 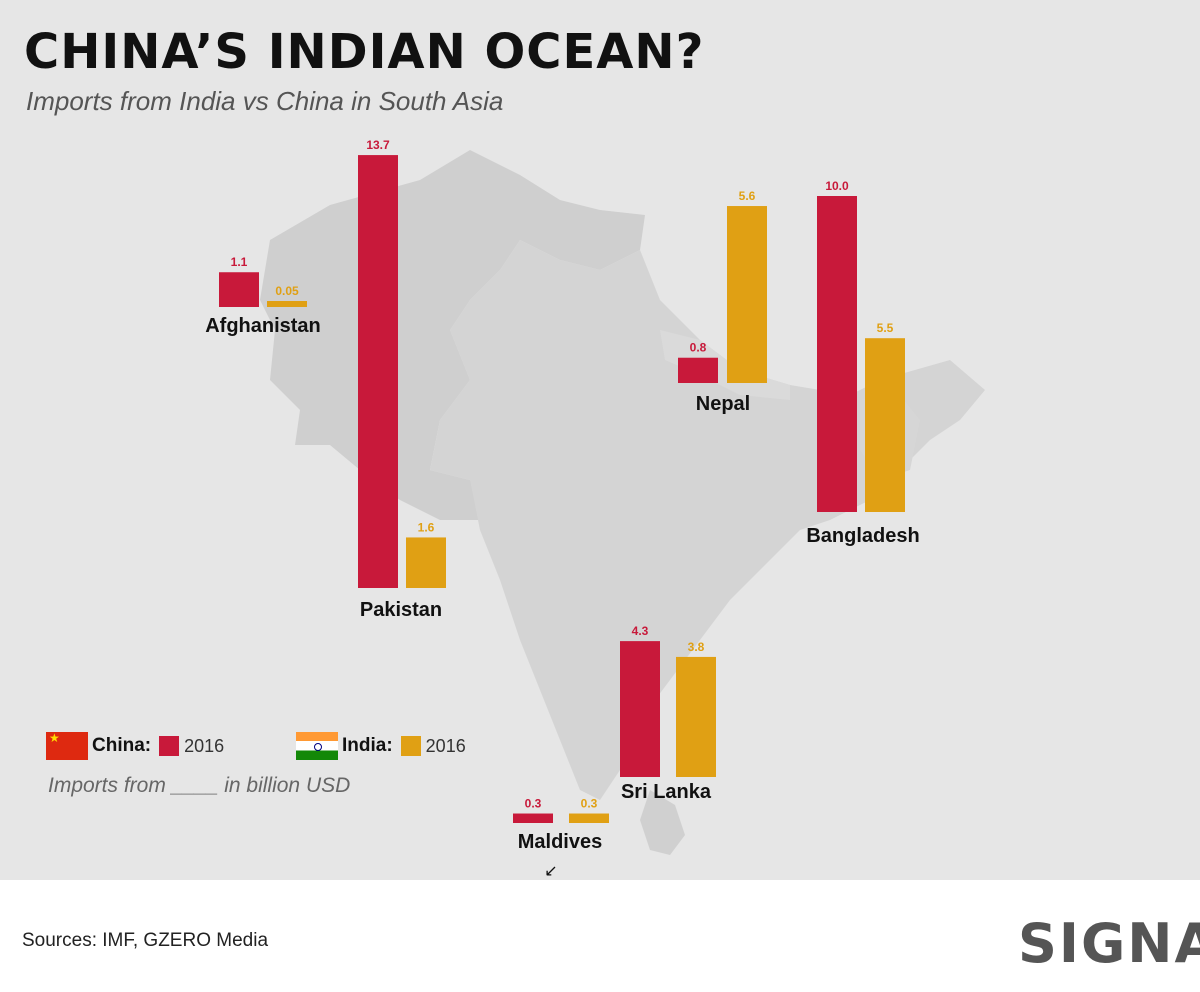 I want to click on bar-china-maldives, so click(x=533, y=818).